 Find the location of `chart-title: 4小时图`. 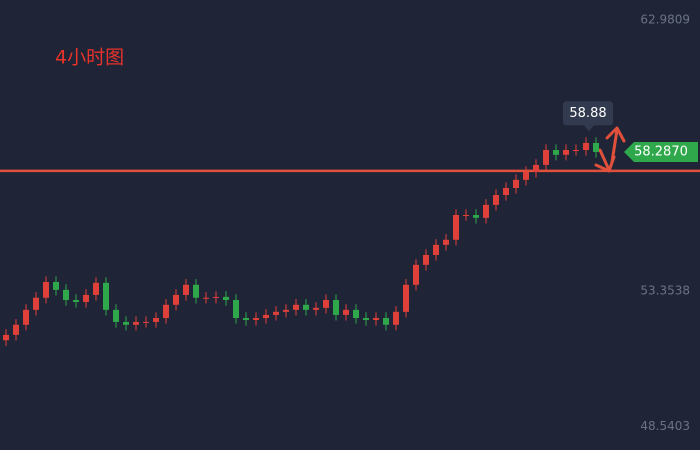

chart-title: 4小时图 is located at coordinates (89, 58).